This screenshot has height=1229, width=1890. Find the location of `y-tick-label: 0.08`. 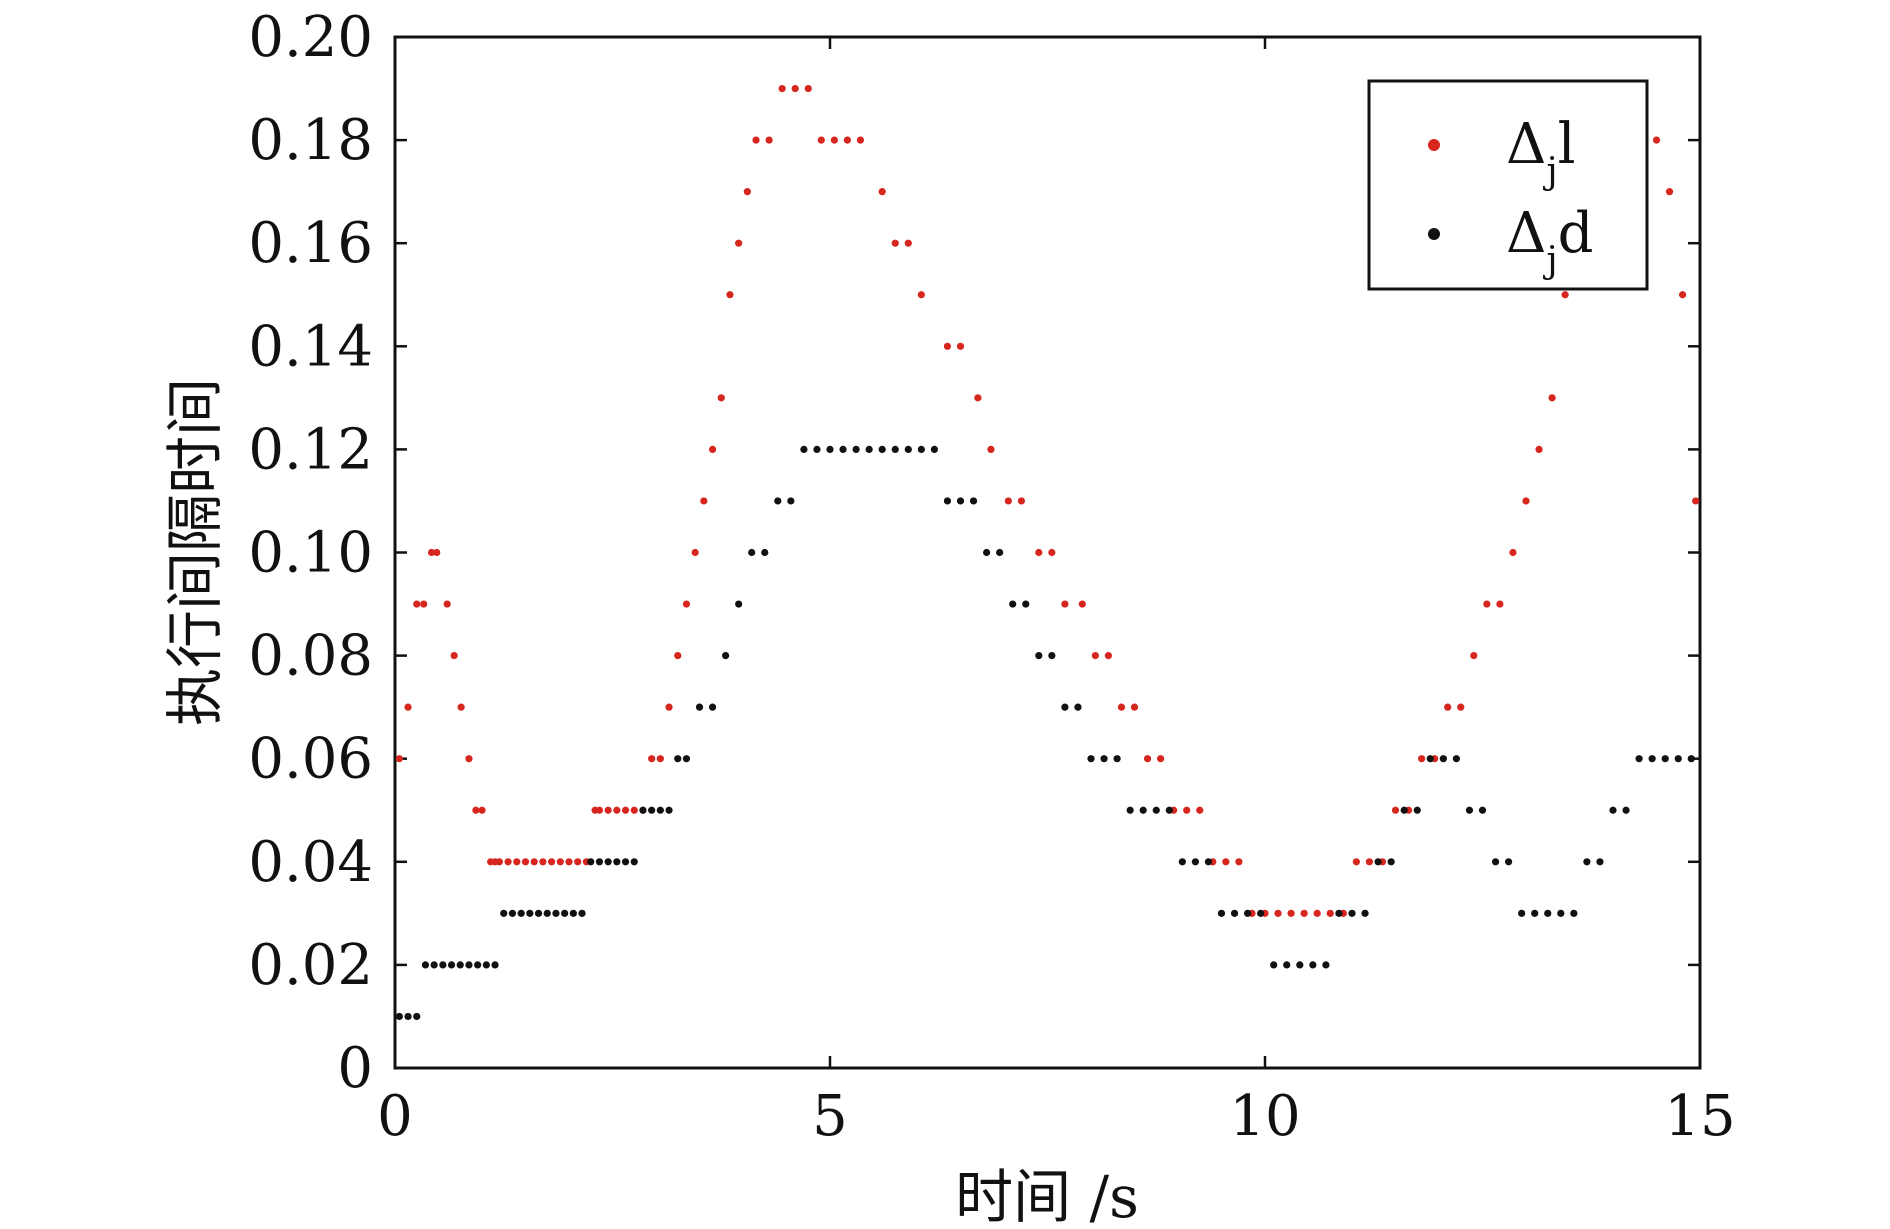

y-tick-label: 0.08 is located at coordinates (310, 656).